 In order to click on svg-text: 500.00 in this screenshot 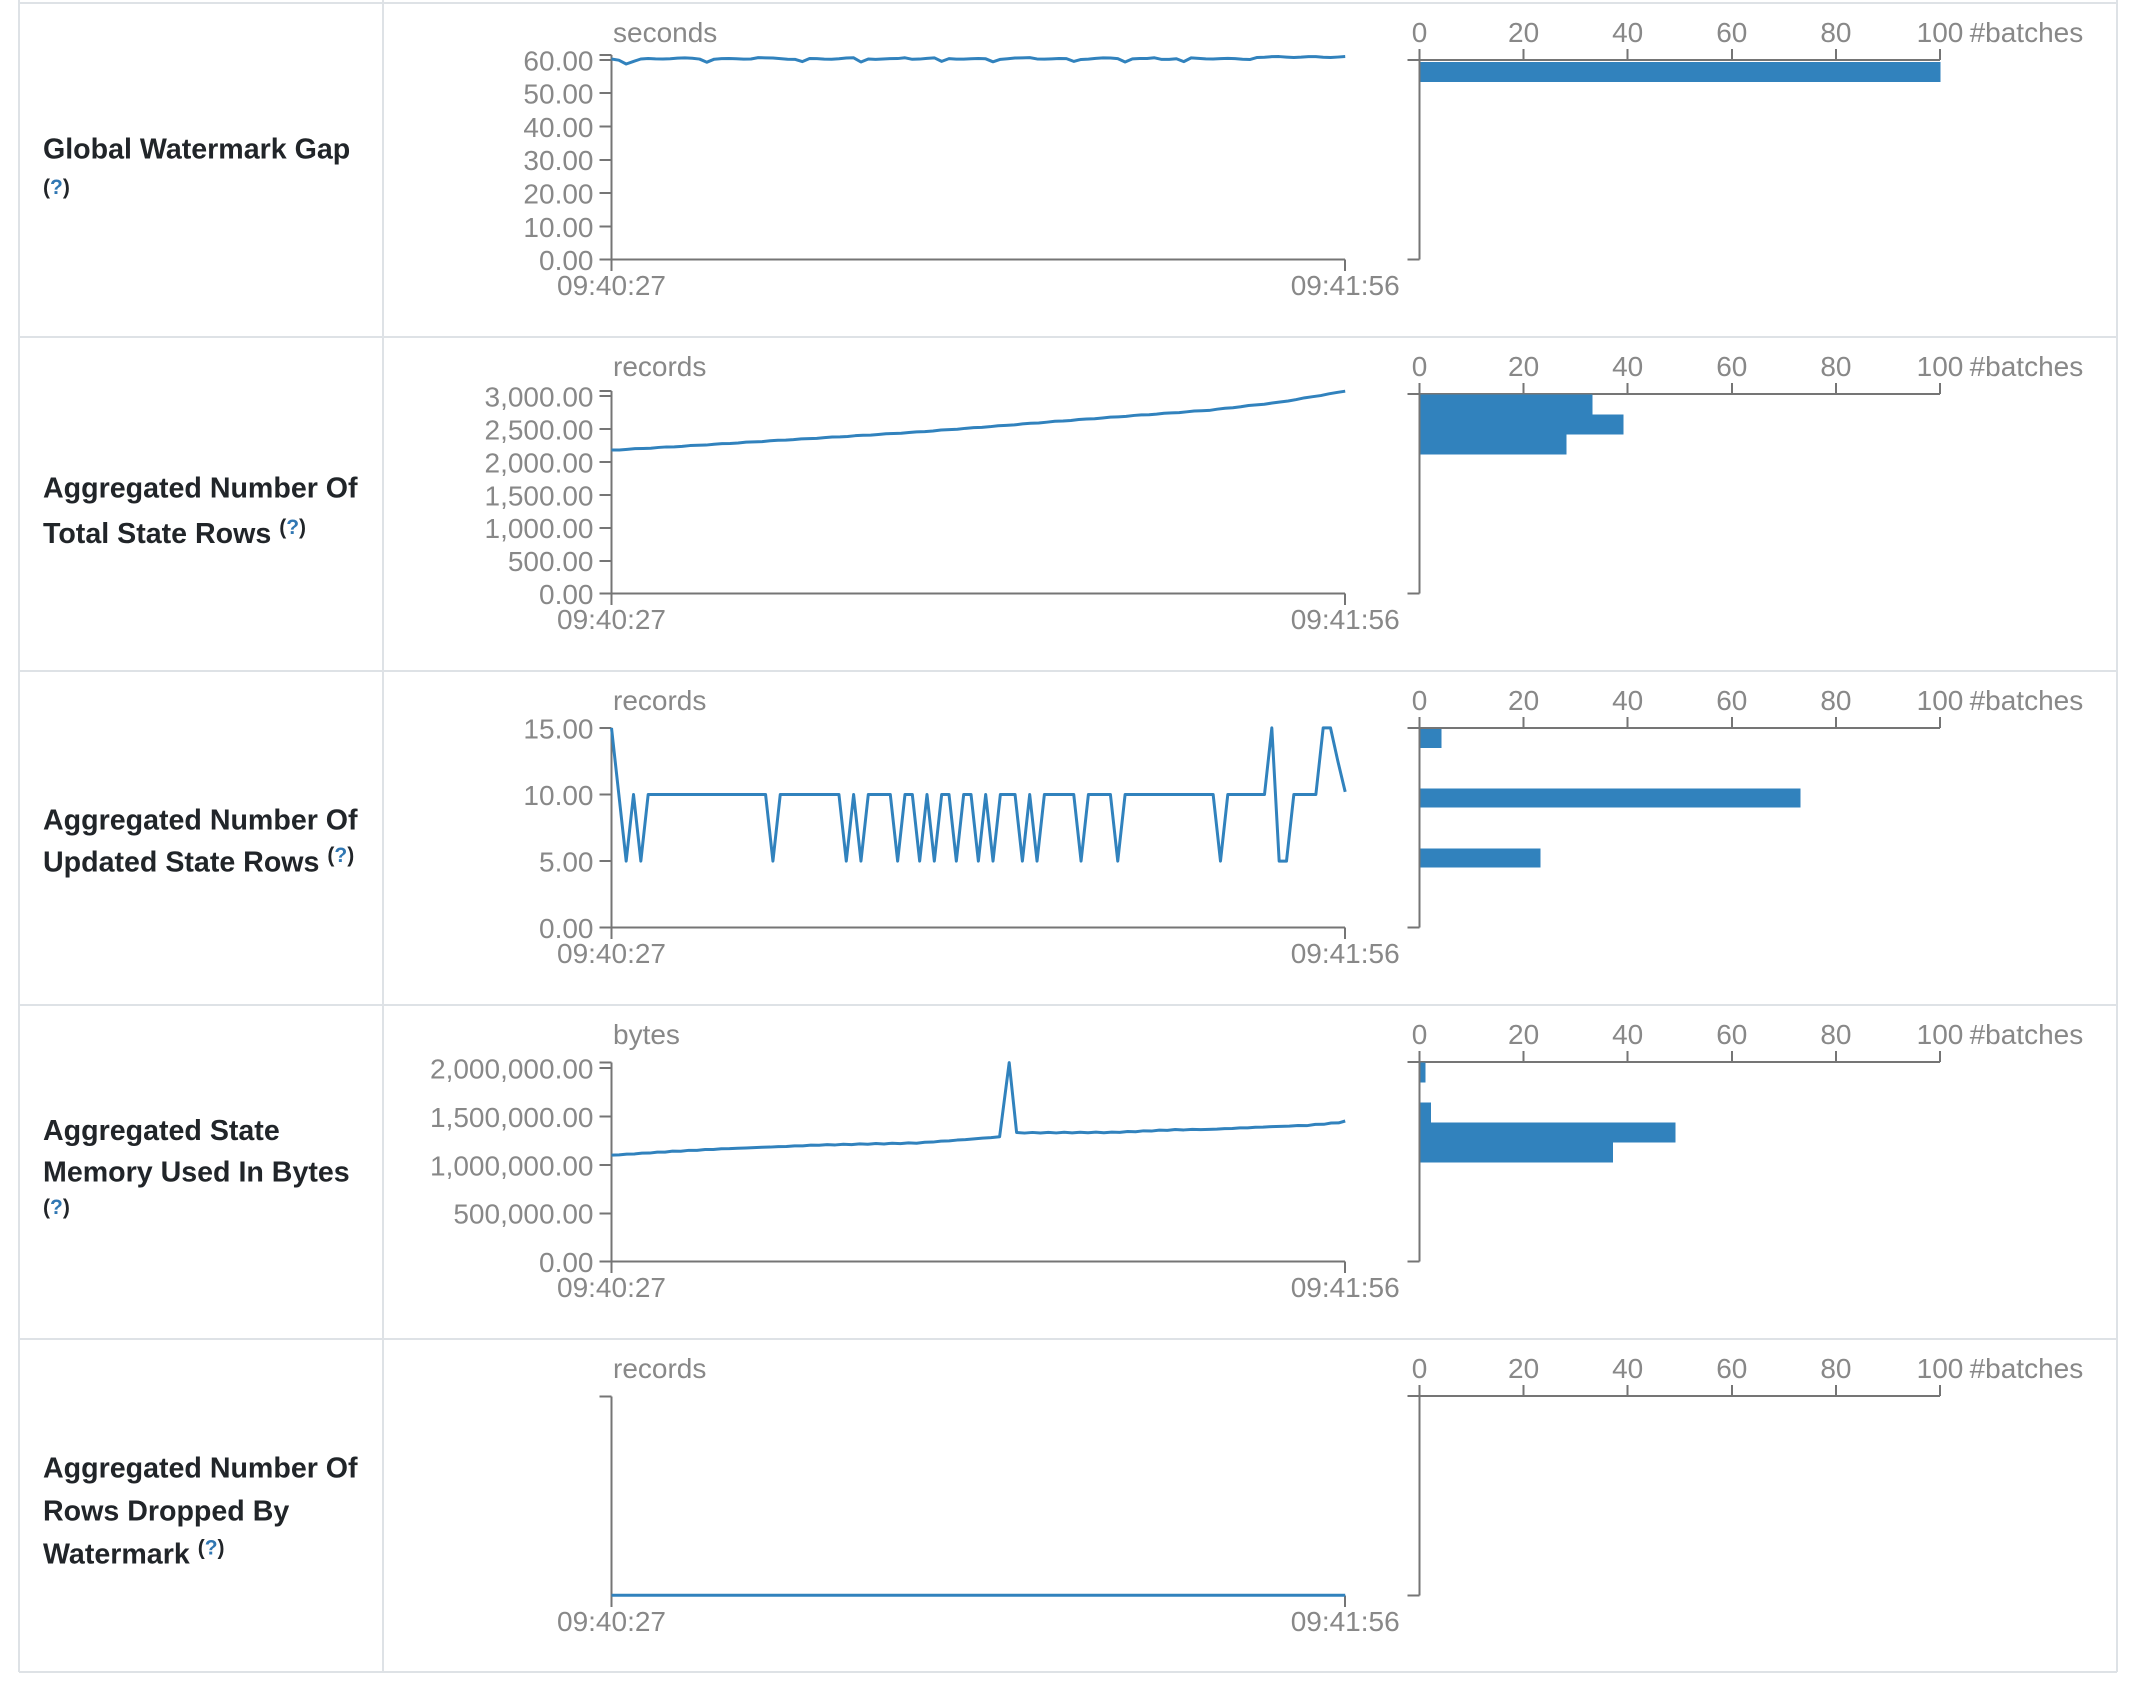, I will do `click(551, 561)`.